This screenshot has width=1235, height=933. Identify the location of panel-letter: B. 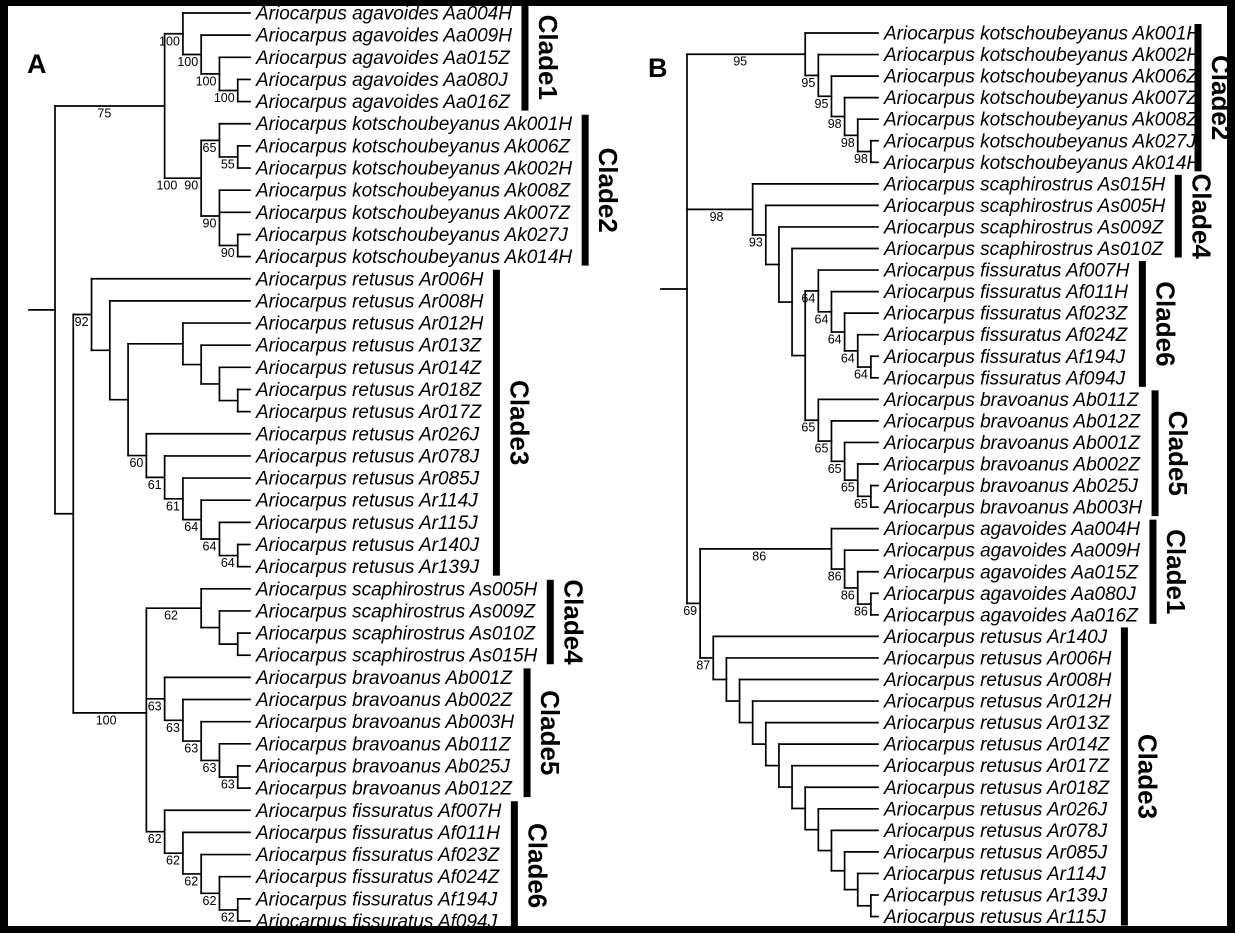
(658, 68).